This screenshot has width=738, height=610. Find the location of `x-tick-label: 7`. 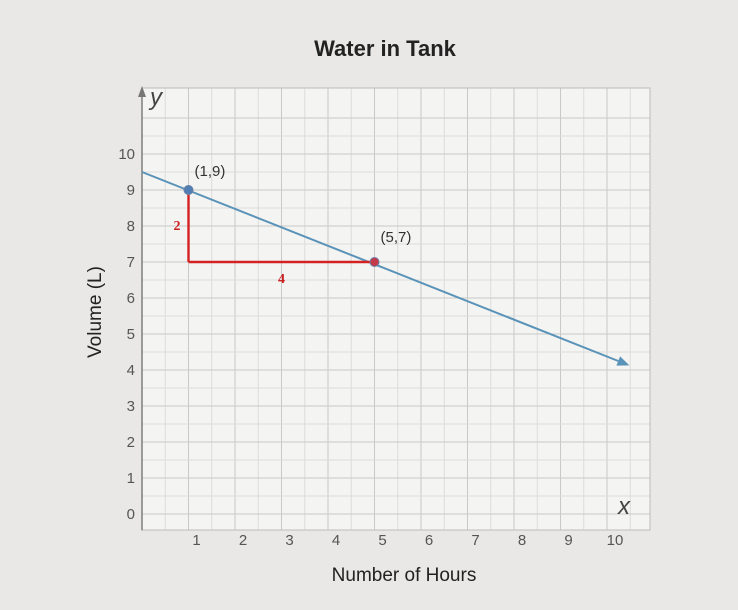

x-tick-label: 7 is located at coordinates (475, 540).